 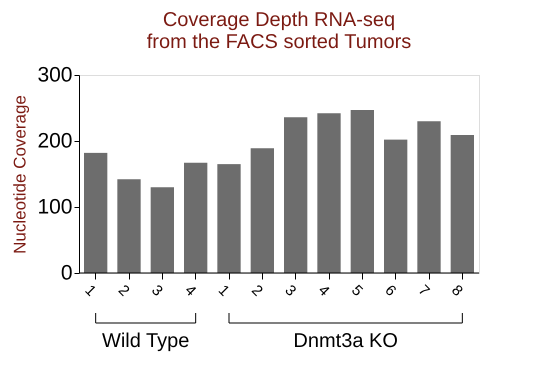 I want to click on text: Wild Type, so click(x=146, y=341).